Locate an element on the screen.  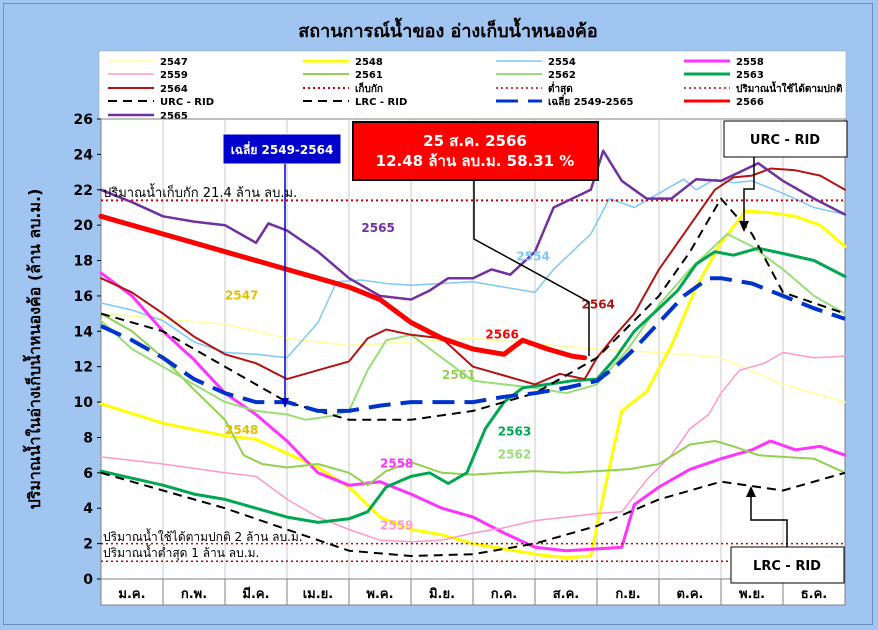
lrc-callout-box is located at coordinates (787, 565).